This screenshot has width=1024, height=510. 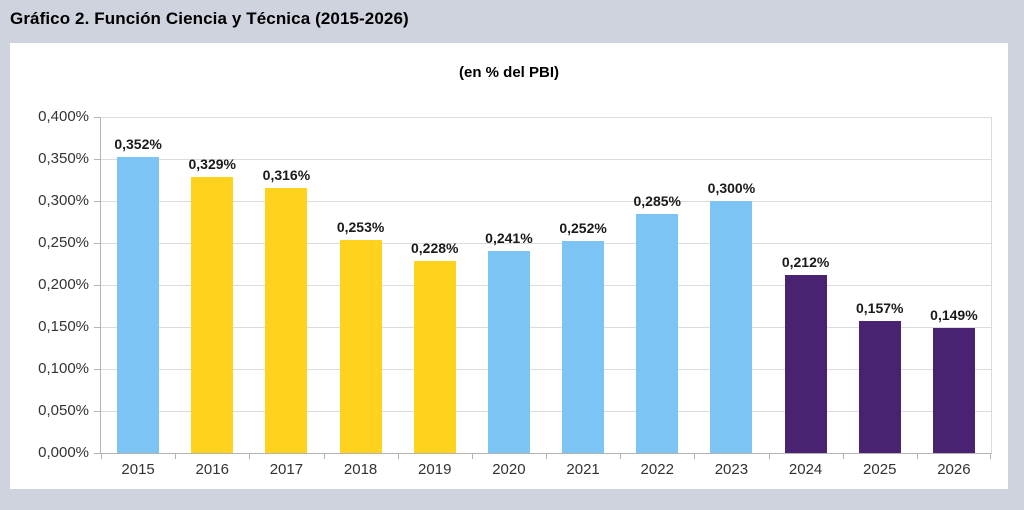 I want to click on bar-2021, so click(x=583, y=347).